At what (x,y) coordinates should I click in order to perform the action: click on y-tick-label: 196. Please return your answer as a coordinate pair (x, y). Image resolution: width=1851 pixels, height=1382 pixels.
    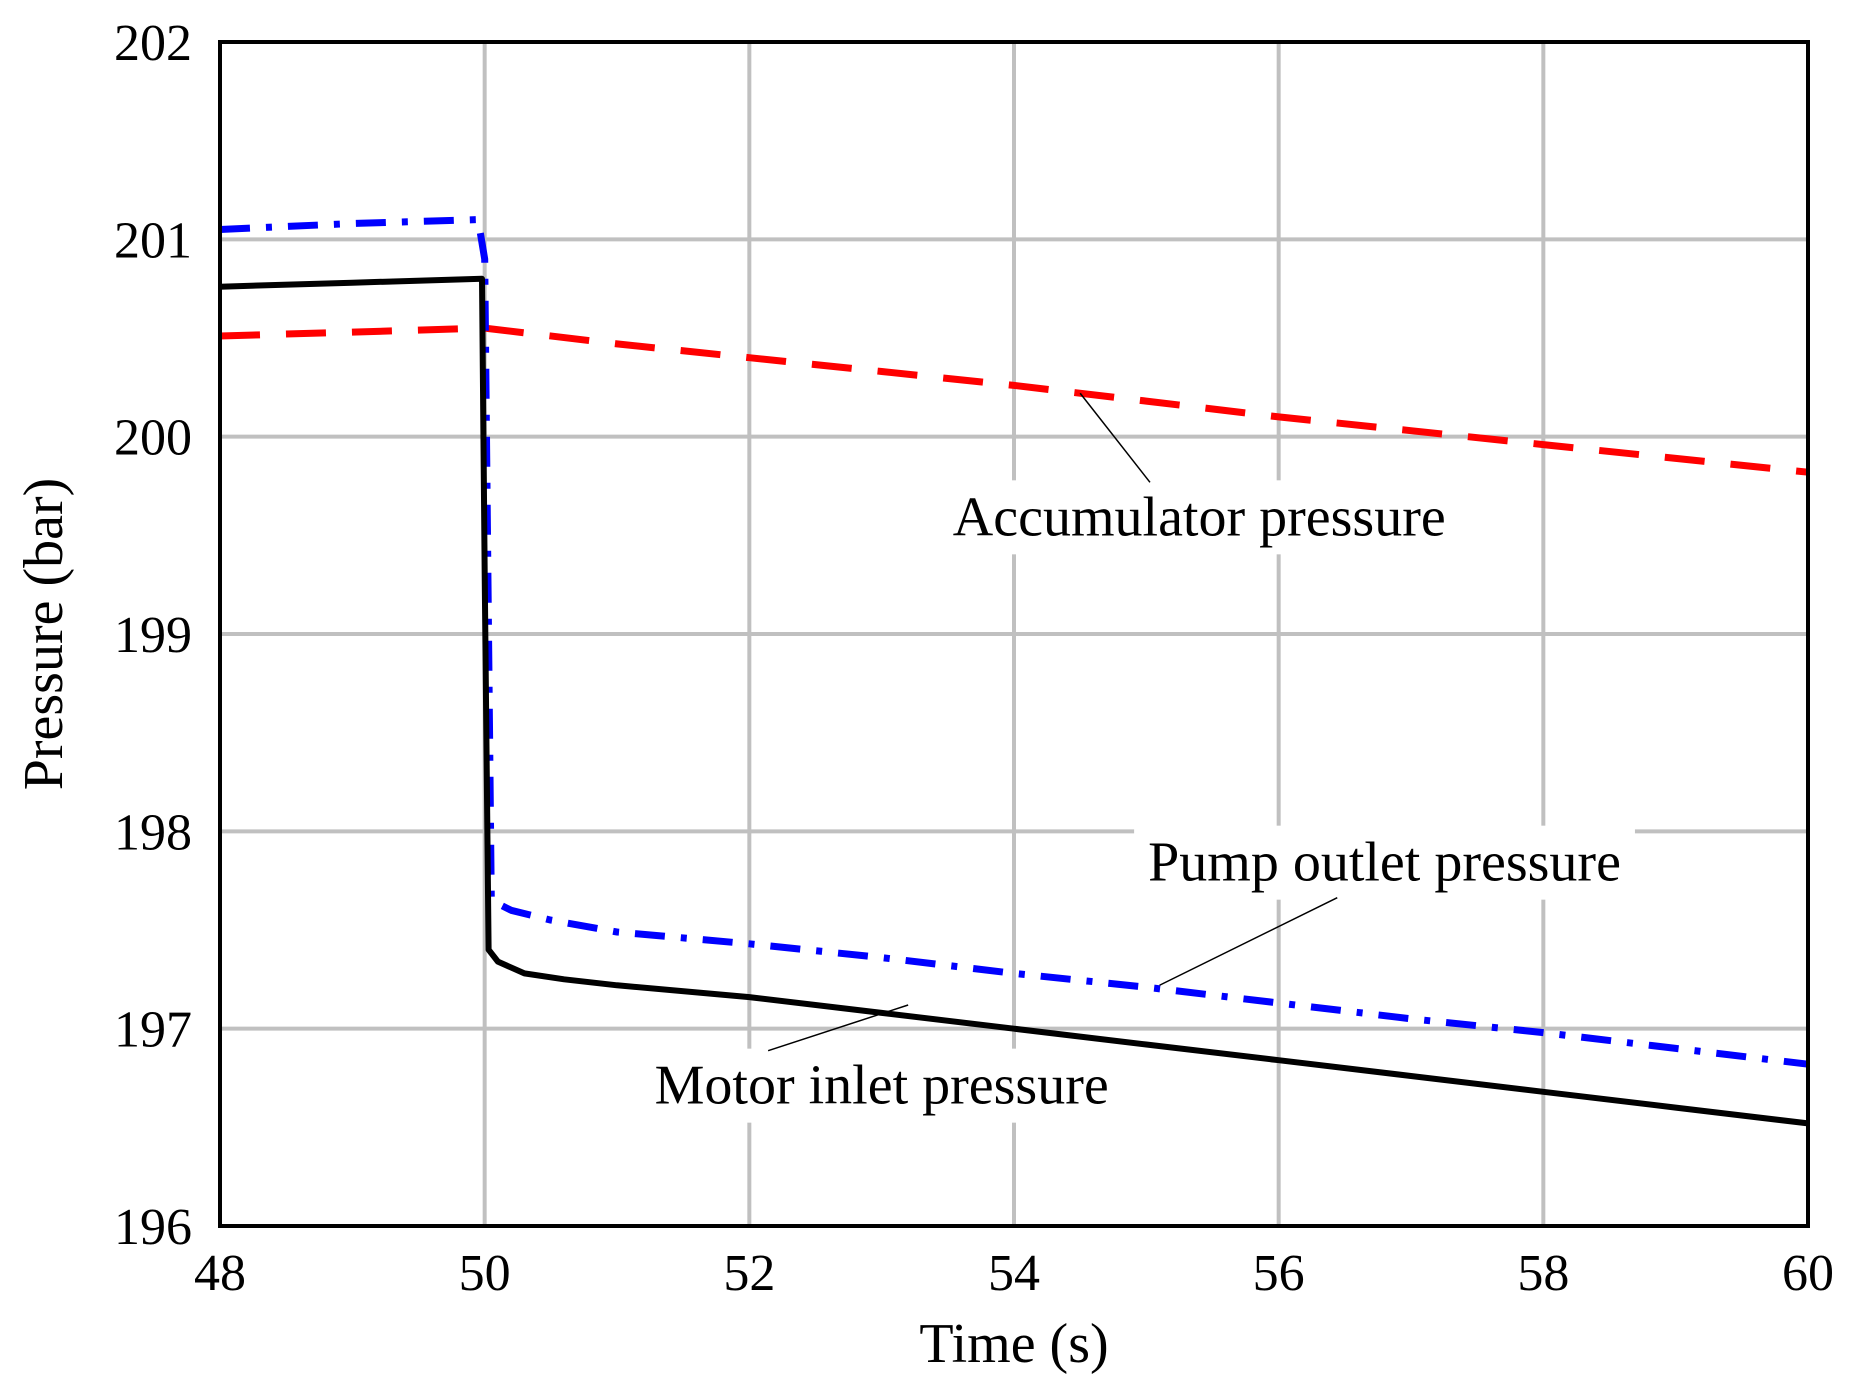
    Looking at the image, I should click on (153, 1227).